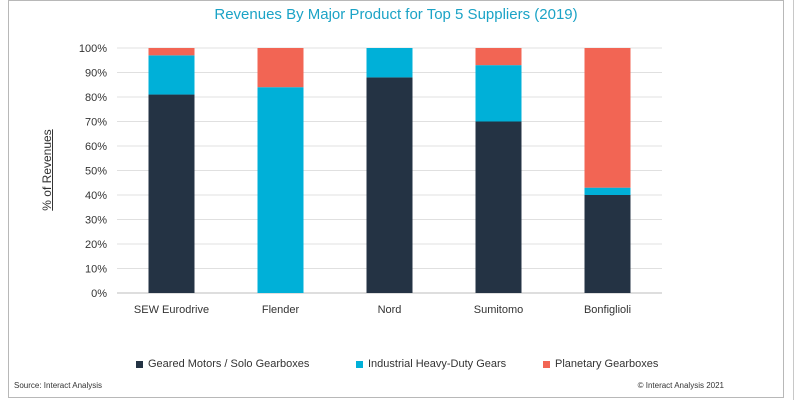  Describe the element at coordinates (99, 294) in the screenshot. I see `y-tick-label: 0%` at that location.